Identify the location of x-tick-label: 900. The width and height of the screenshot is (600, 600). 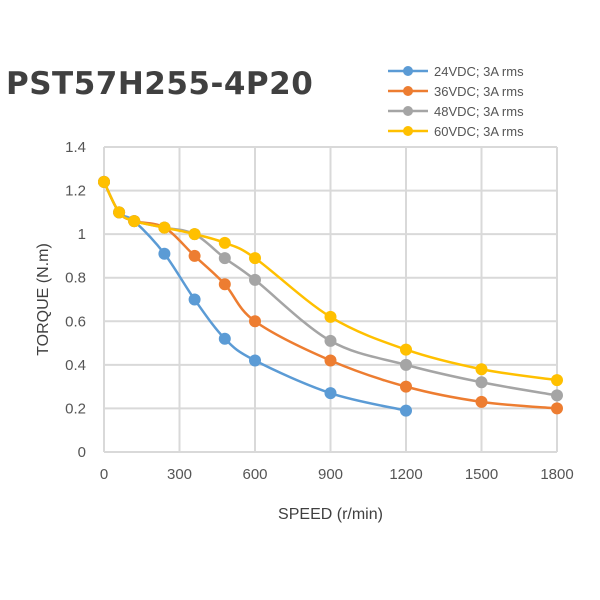
(330, 474).